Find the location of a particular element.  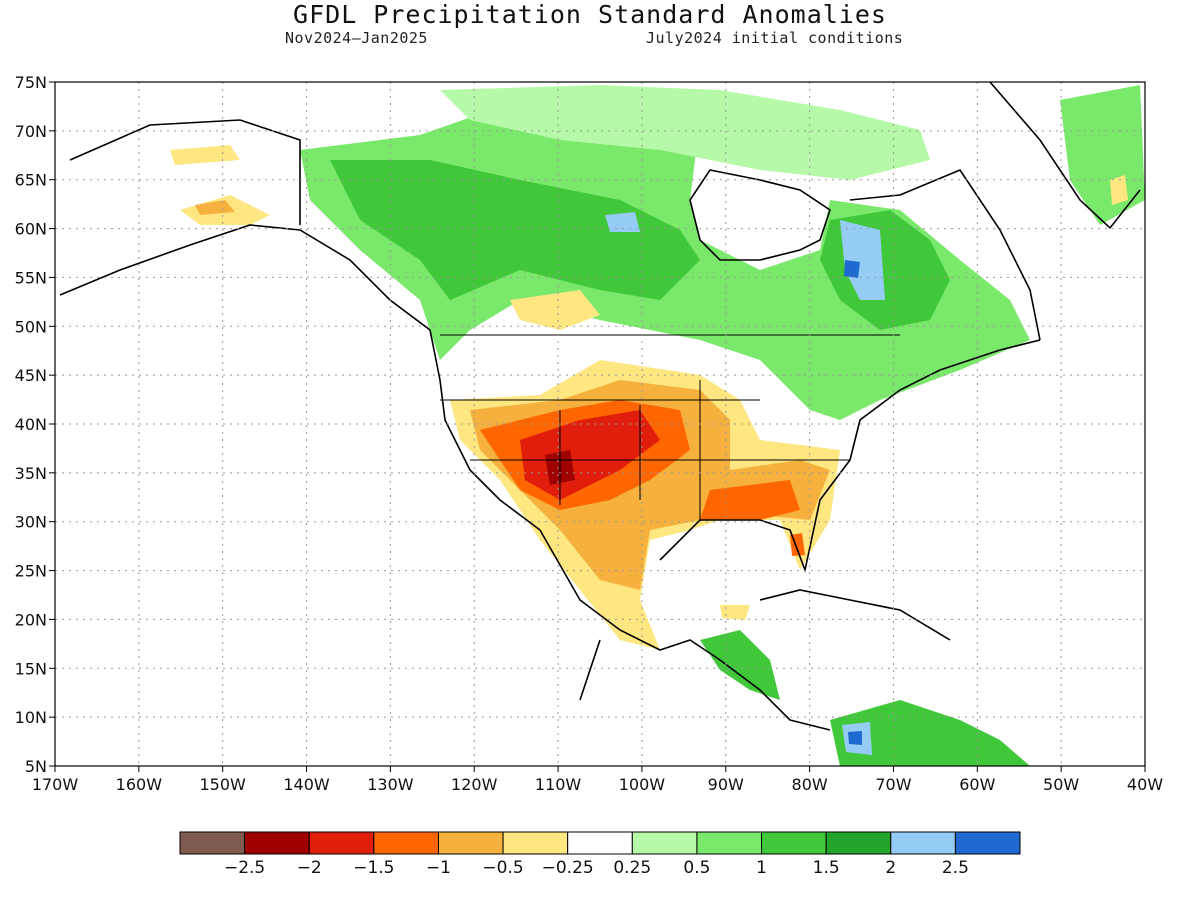

colorbar-label: −0.5 is located at coordinates (502, 868).